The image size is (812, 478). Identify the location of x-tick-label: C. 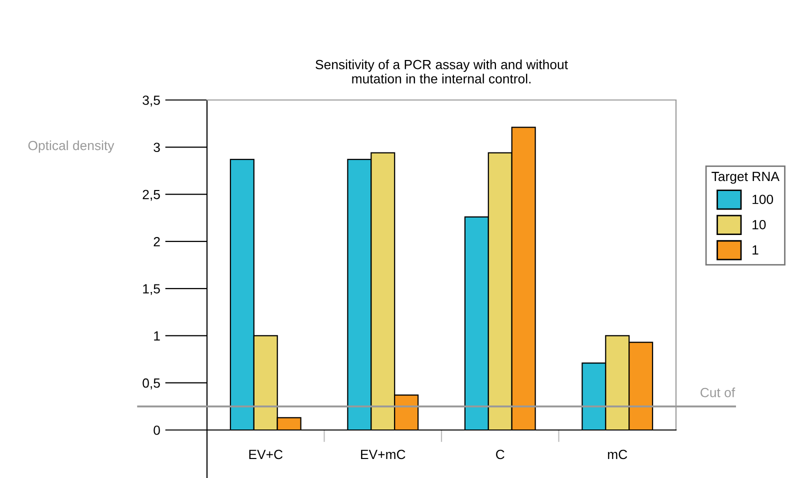
(500, 455).